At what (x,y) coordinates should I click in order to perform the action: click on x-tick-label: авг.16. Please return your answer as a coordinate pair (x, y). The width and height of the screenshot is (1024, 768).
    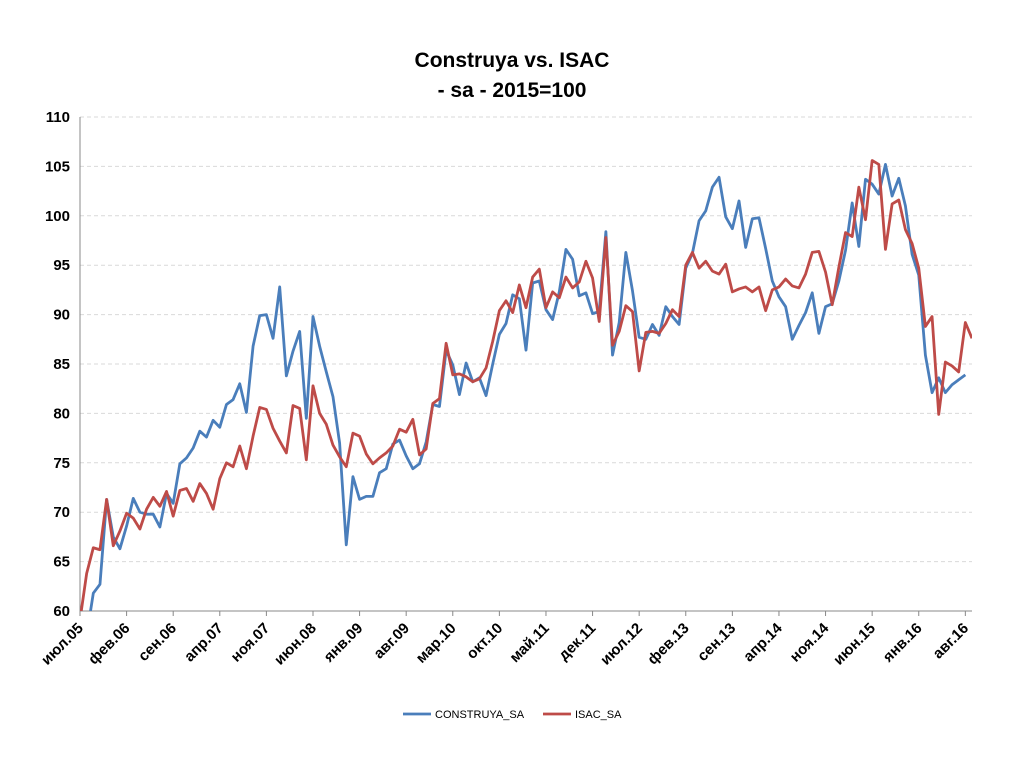
    Looking at the image, I should click on (951, 641).